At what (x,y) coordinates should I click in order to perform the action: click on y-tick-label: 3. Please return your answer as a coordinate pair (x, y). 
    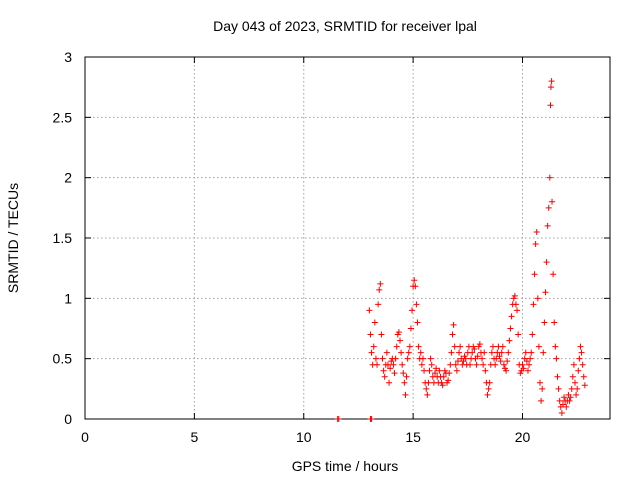
    Looking at the image, I should click on (68, 57).